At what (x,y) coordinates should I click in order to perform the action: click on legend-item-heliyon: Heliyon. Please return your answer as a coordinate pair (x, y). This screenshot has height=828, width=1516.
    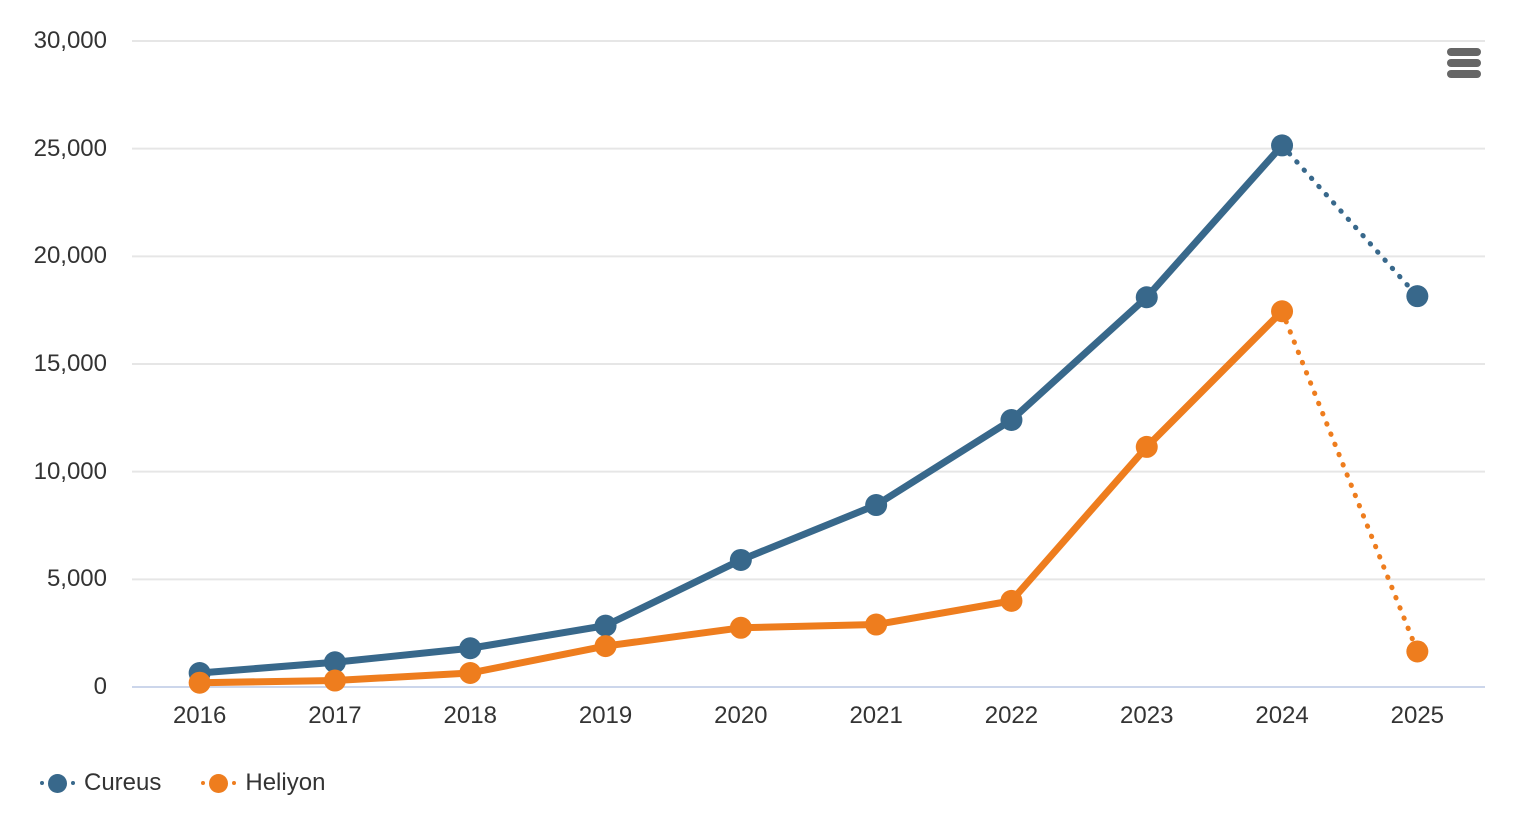
    Looking at the image, I should click on (263, 783).